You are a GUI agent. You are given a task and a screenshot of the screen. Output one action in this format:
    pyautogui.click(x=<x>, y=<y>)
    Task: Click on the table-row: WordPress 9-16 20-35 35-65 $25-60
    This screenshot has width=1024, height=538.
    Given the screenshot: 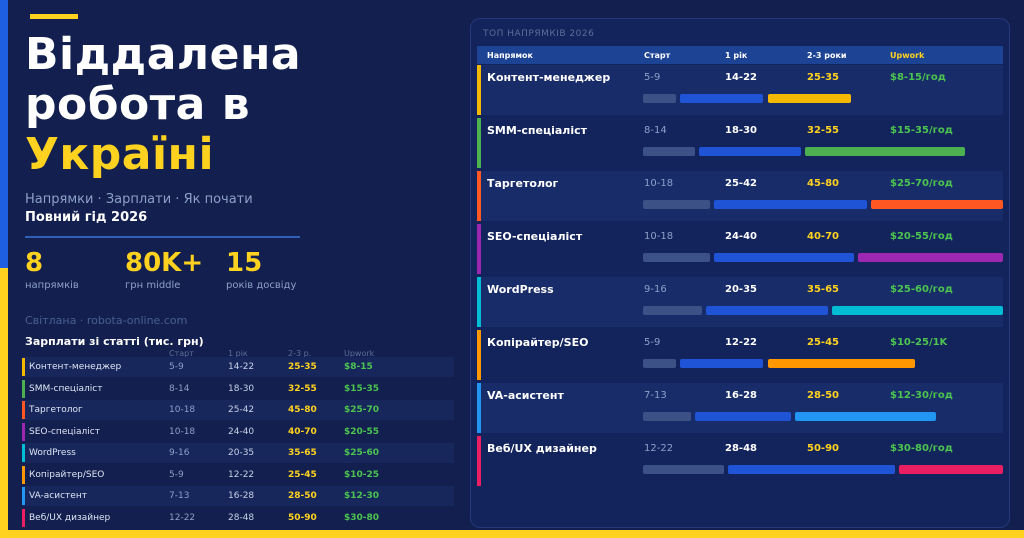 What is the action you would take?
    pyautogui.click(x=238, y=453)
    